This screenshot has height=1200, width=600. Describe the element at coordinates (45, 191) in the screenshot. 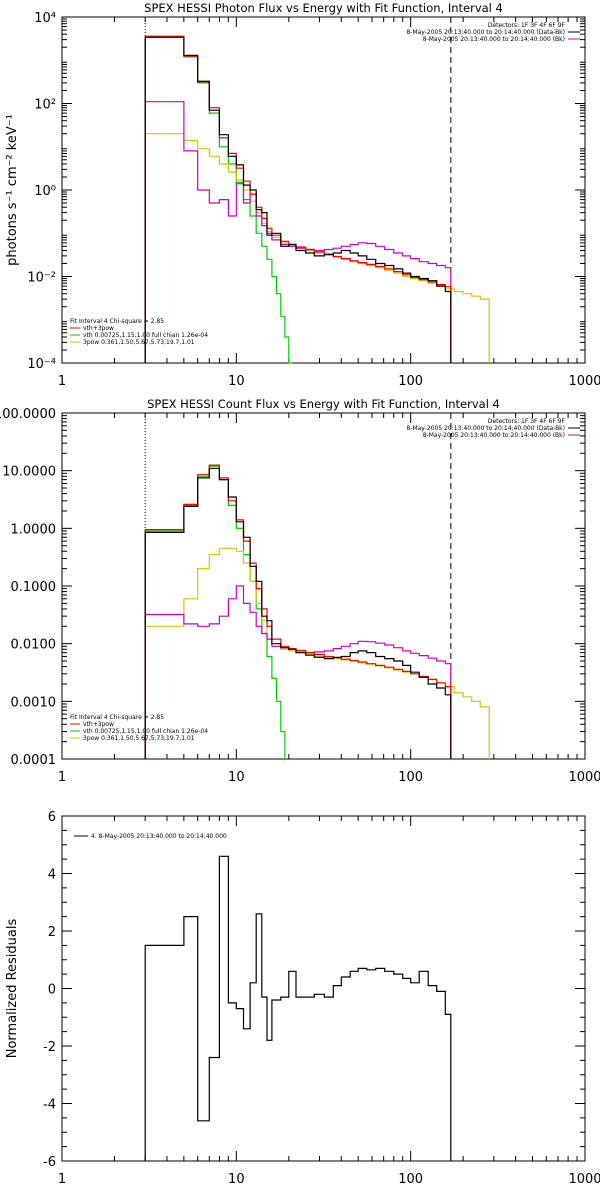

I see `y-tick-label: 10⁰` at that location.